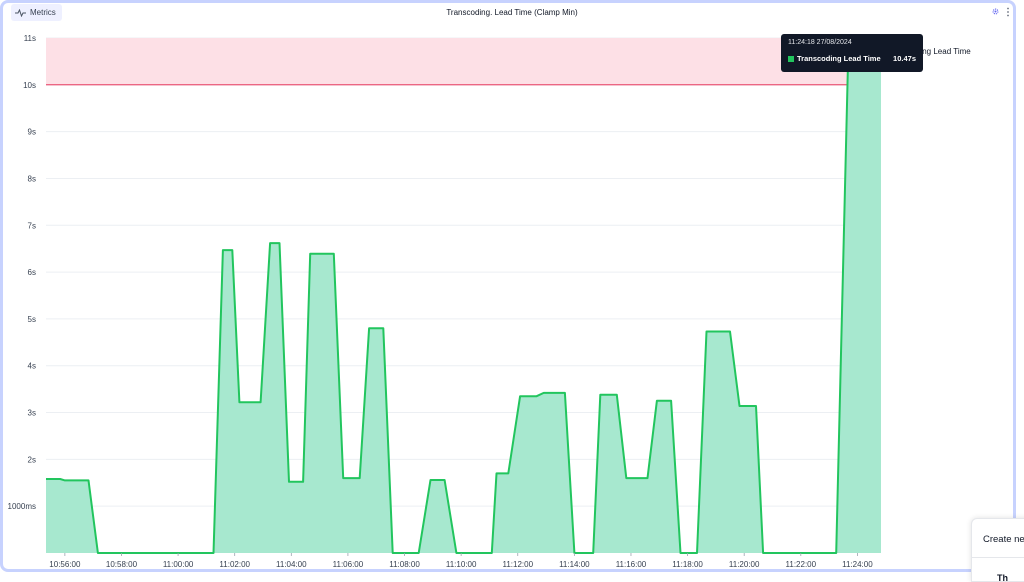  Describe the element at coordinates (997, 550) in the screenshot. I see `create-new-card: Create ne Th` at that location.